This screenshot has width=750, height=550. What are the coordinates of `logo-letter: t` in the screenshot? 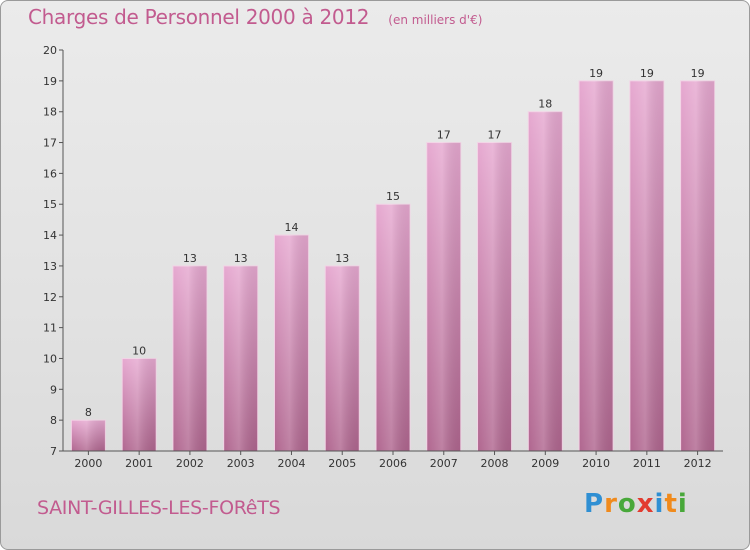 It's located at (671, 504).